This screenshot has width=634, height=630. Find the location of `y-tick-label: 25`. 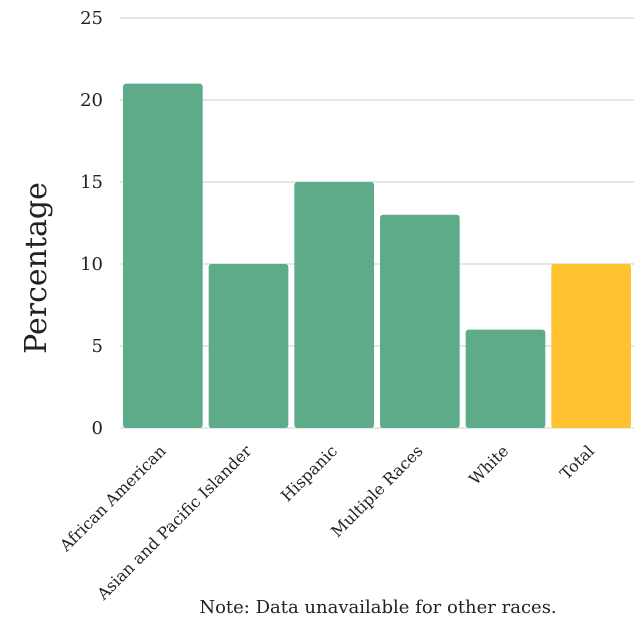

y-tick-label: 25 is located at coordinates (91, 18).